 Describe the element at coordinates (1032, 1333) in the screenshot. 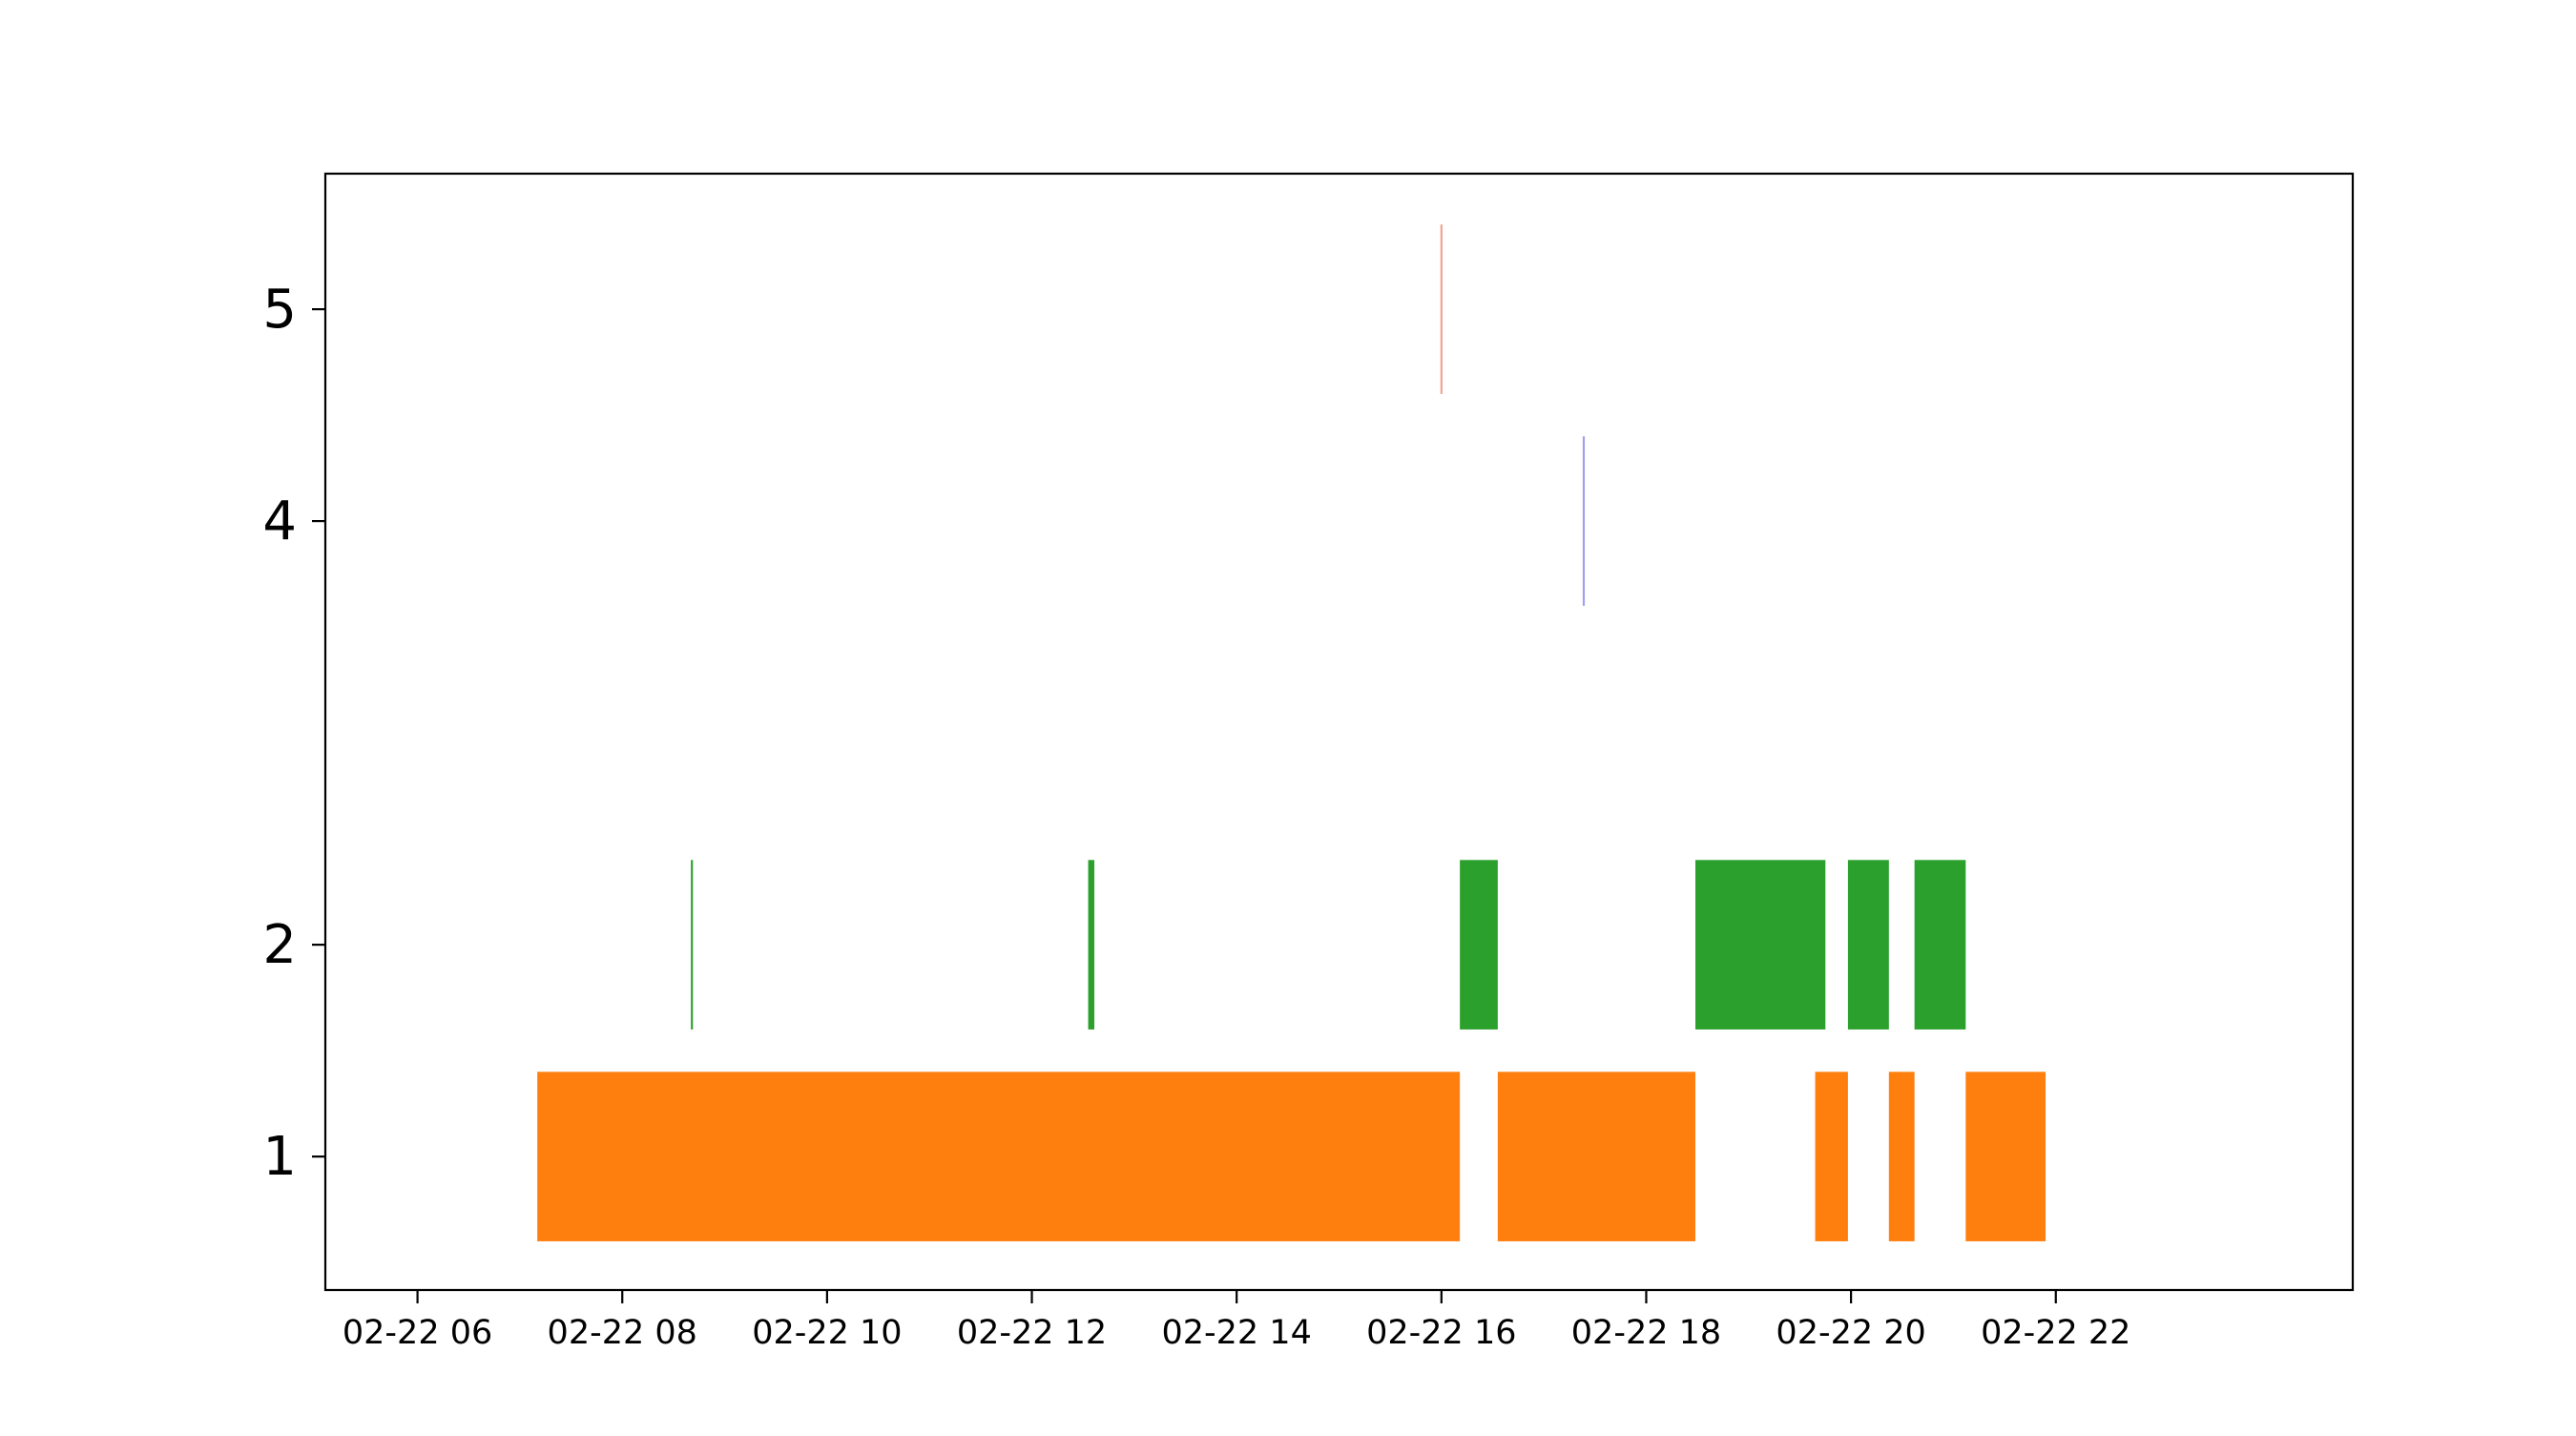

I see `x-tick-label-3: 02-22 12` at that location.